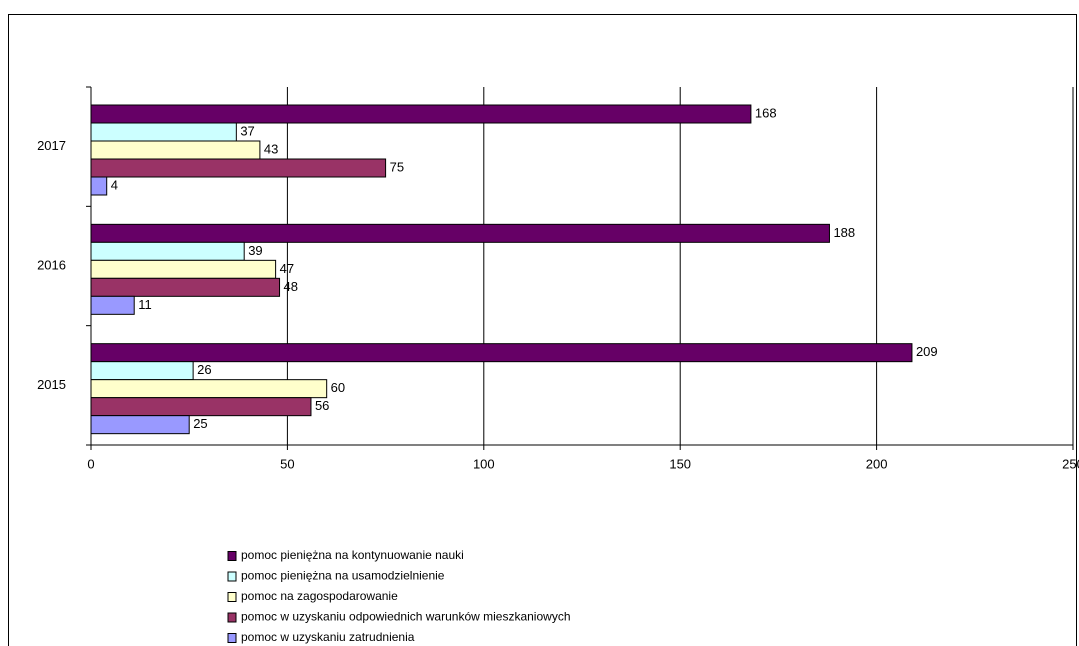 The height and width of the screenshot is (646, 1079). Describe the element at coordinates (338, 387) in the screenshot. I see `data-label: 60` at that location.